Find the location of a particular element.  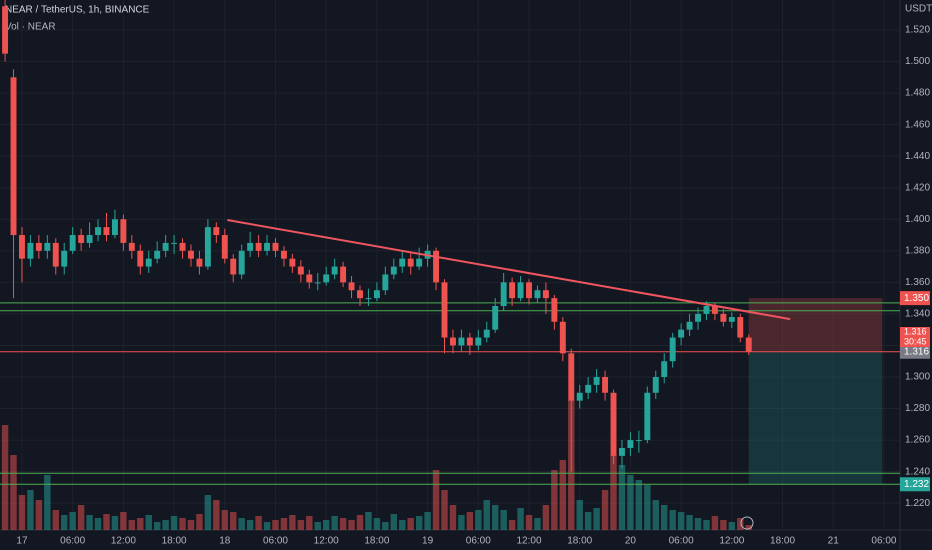

y-tick-label: 1.420 is located at coordinates (917, 187).